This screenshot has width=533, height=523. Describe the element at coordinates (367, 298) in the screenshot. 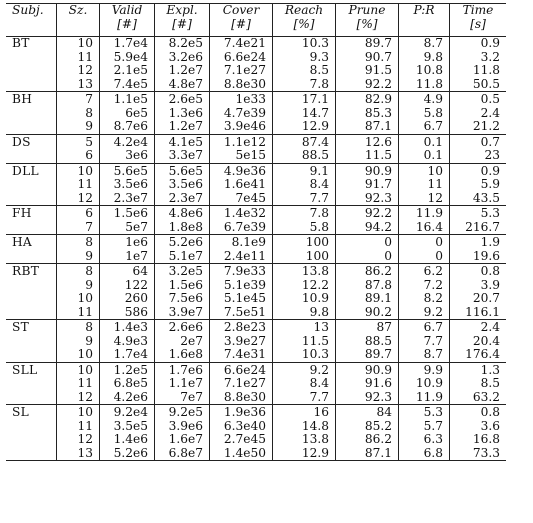

I see `cell-prune: 89.1` at that location.